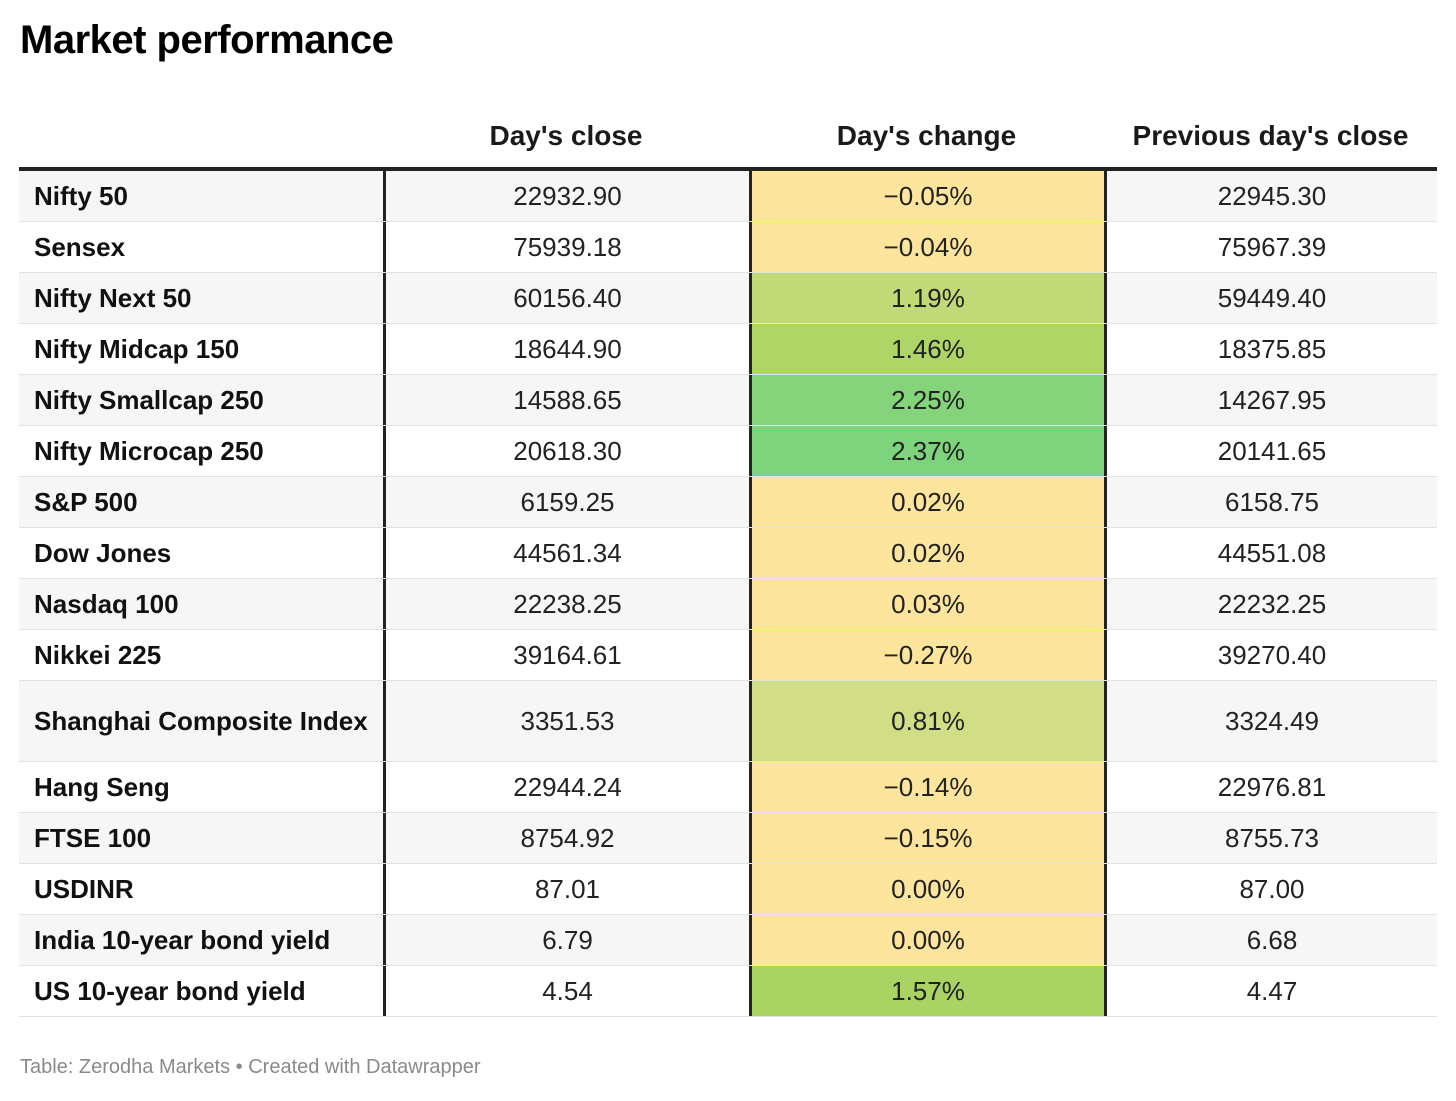 The image size is (1456, 1101). What do you see at coordinates (1270, 787) in the screenshot?
I see `previous-close-value: 22976.81` at bounding box center [1270, 787].